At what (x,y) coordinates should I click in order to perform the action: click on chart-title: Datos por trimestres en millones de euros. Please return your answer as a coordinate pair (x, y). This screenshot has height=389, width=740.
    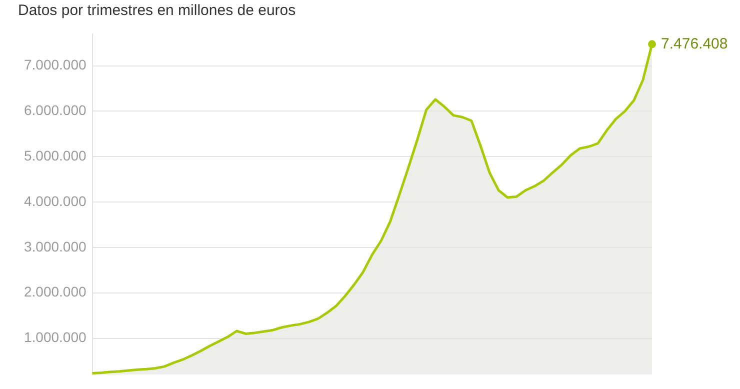
    Looking at the image, I should click on (157, 11).